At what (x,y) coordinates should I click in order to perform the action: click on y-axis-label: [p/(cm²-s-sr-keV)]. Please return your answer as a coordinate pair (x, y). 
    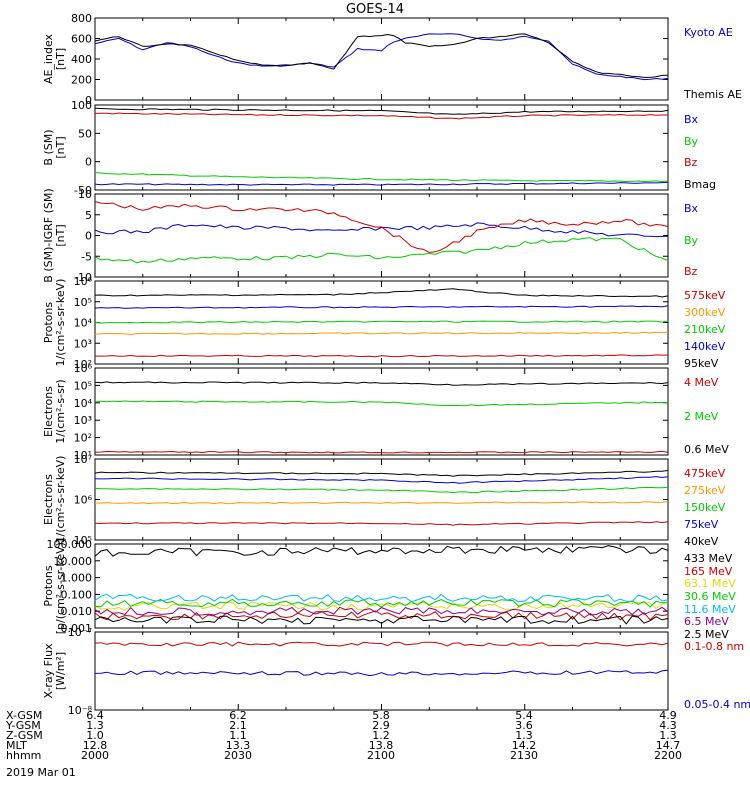
    Looking at the image, I should click on (60, 586).